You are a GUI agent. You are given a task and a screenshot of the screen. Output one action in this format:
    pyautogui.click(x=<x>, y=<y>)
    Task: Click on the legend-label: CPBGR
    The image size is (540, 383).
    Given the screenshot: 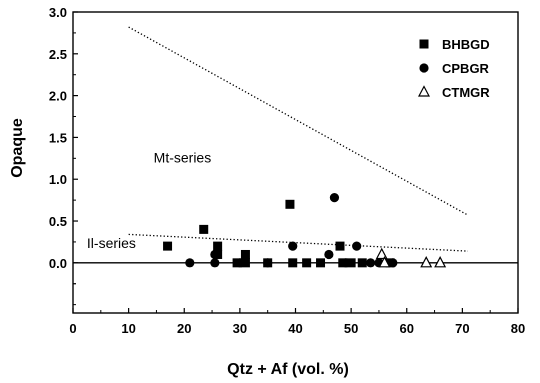 What is the action you would take?
    pyautogui.click(x=466, y=68)
    